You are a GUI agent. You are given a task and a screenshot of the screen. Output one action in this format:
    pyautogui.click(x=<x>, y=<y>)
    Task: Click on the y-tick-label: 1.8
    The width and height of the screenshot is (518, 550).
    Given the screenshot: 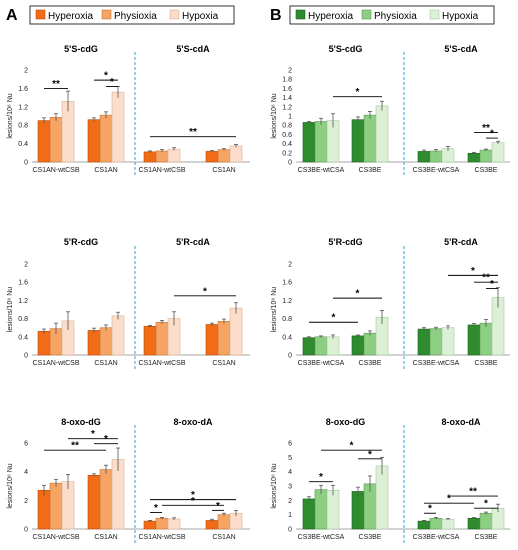 What is the action you would take?
    pyautogui.click(x=287, y=80)
    